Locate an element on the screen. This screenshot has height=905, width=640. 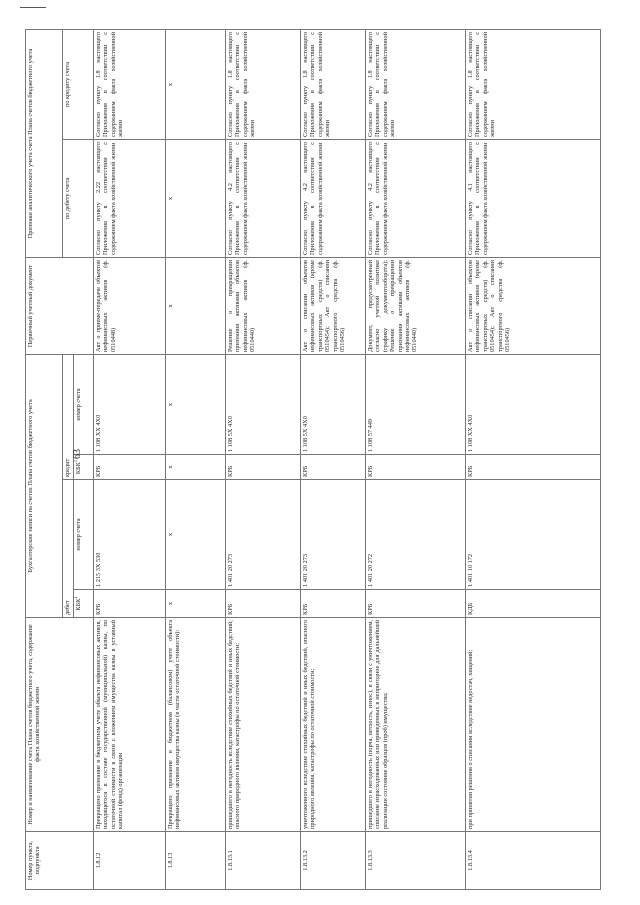
header-document: Первичный учетный документ is located at coordinates (59, 306).